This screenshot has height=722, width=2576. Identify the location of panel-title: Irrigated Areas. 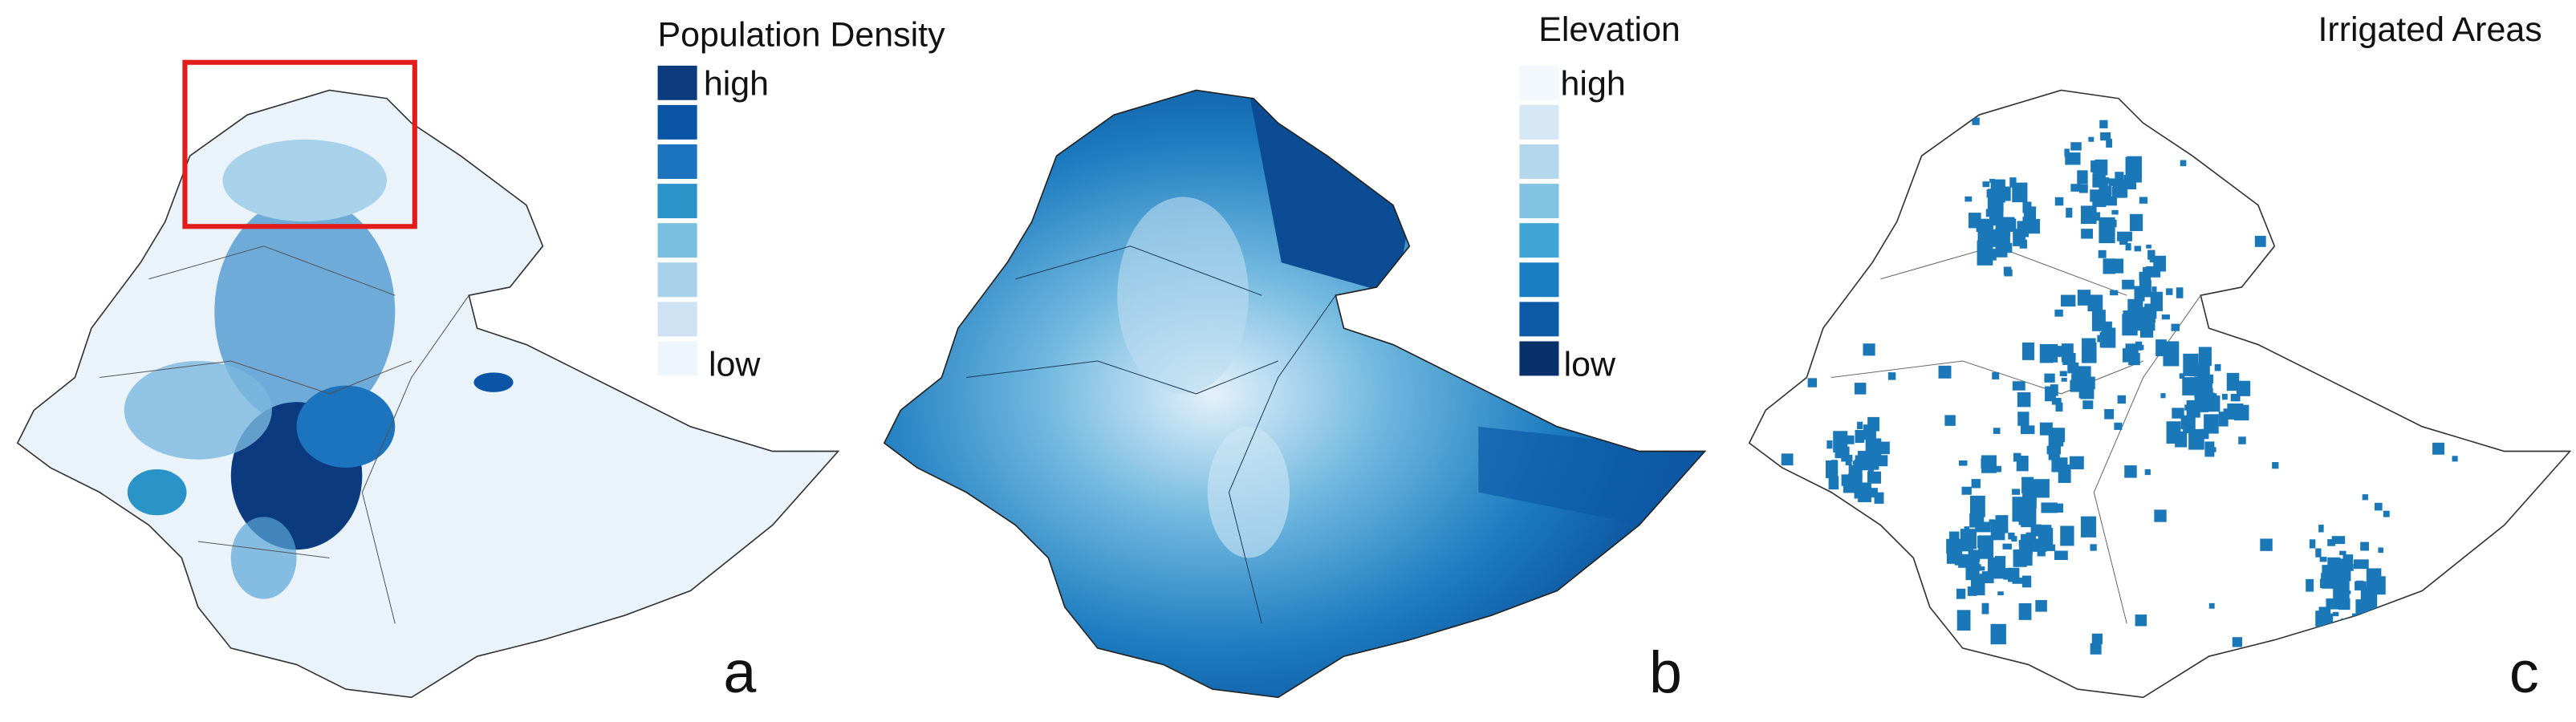
(2429, 29).